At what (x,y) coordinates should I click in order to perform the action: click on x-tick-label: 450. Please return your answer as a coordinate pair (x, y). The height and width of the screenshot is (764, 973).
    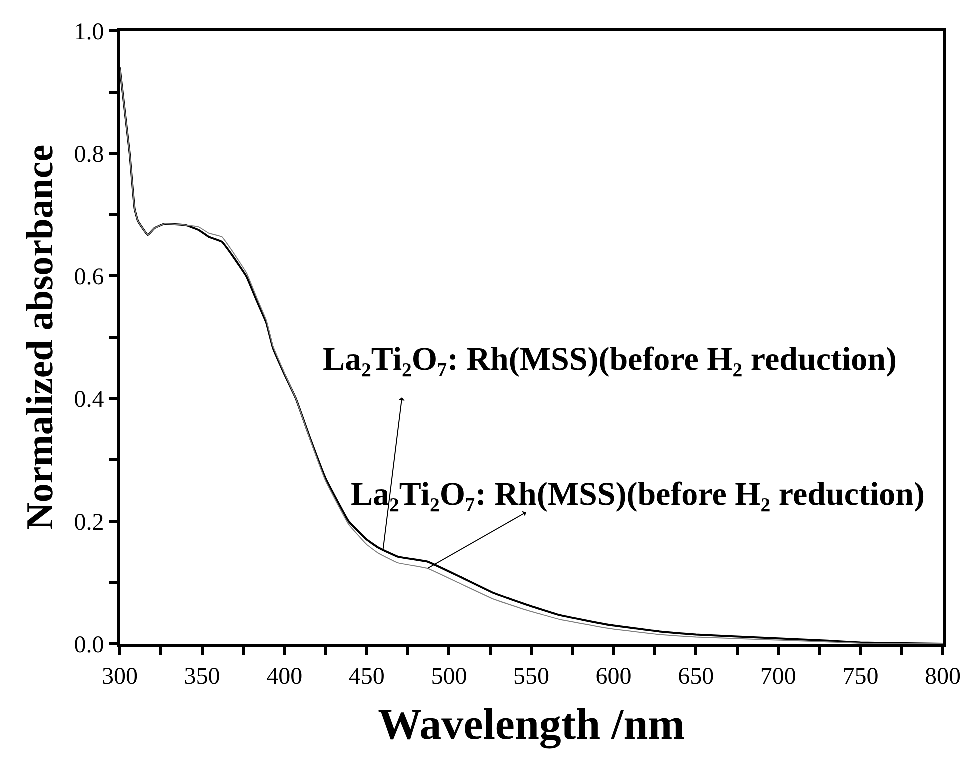
    Looking at the image, I should click on (366, 677).